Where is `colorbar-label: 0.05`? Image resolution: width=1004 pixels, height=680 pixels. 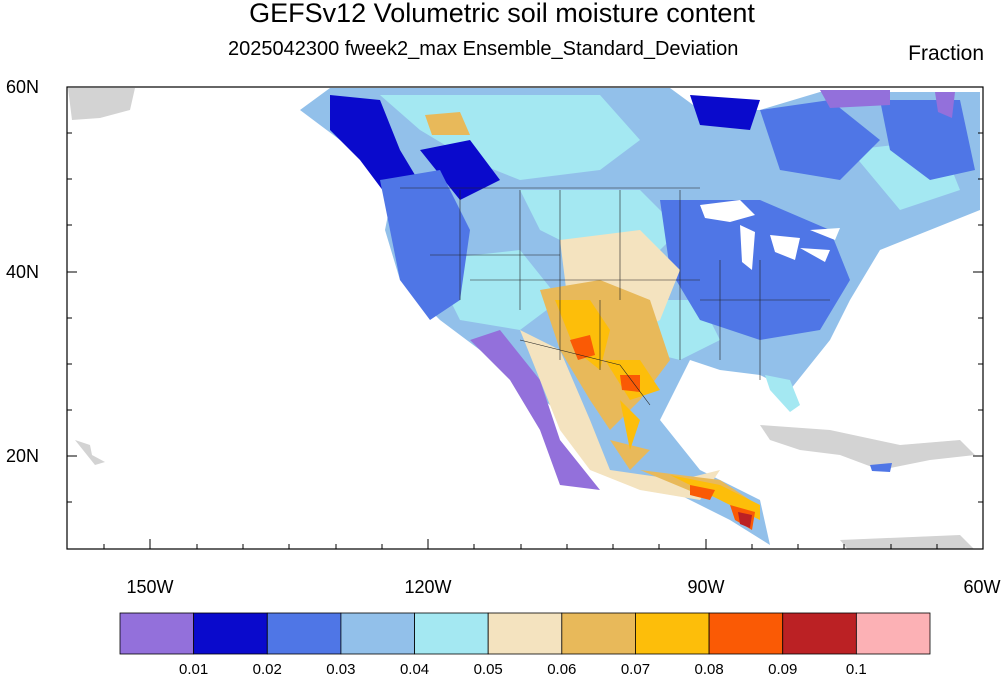 colorbar-label: 0.05 is located at coordinates (488, 669).